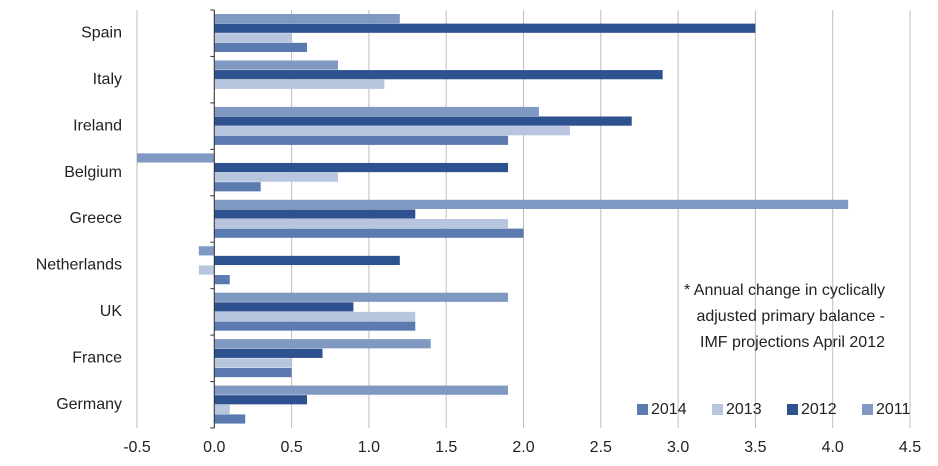  Describe the element at coordinates (792, 342) in the screenshot. I see `annotation: IMF projections April 2012` at that location.